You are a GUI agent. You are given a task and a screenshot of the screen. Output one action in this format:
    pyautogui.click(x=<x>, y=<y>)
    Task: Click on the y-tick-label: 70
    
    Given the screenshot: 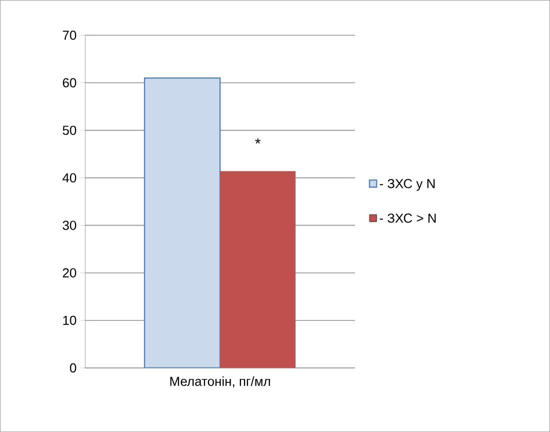 What is the action you would take?
    pyautogui.click(x=69, y=35)
    